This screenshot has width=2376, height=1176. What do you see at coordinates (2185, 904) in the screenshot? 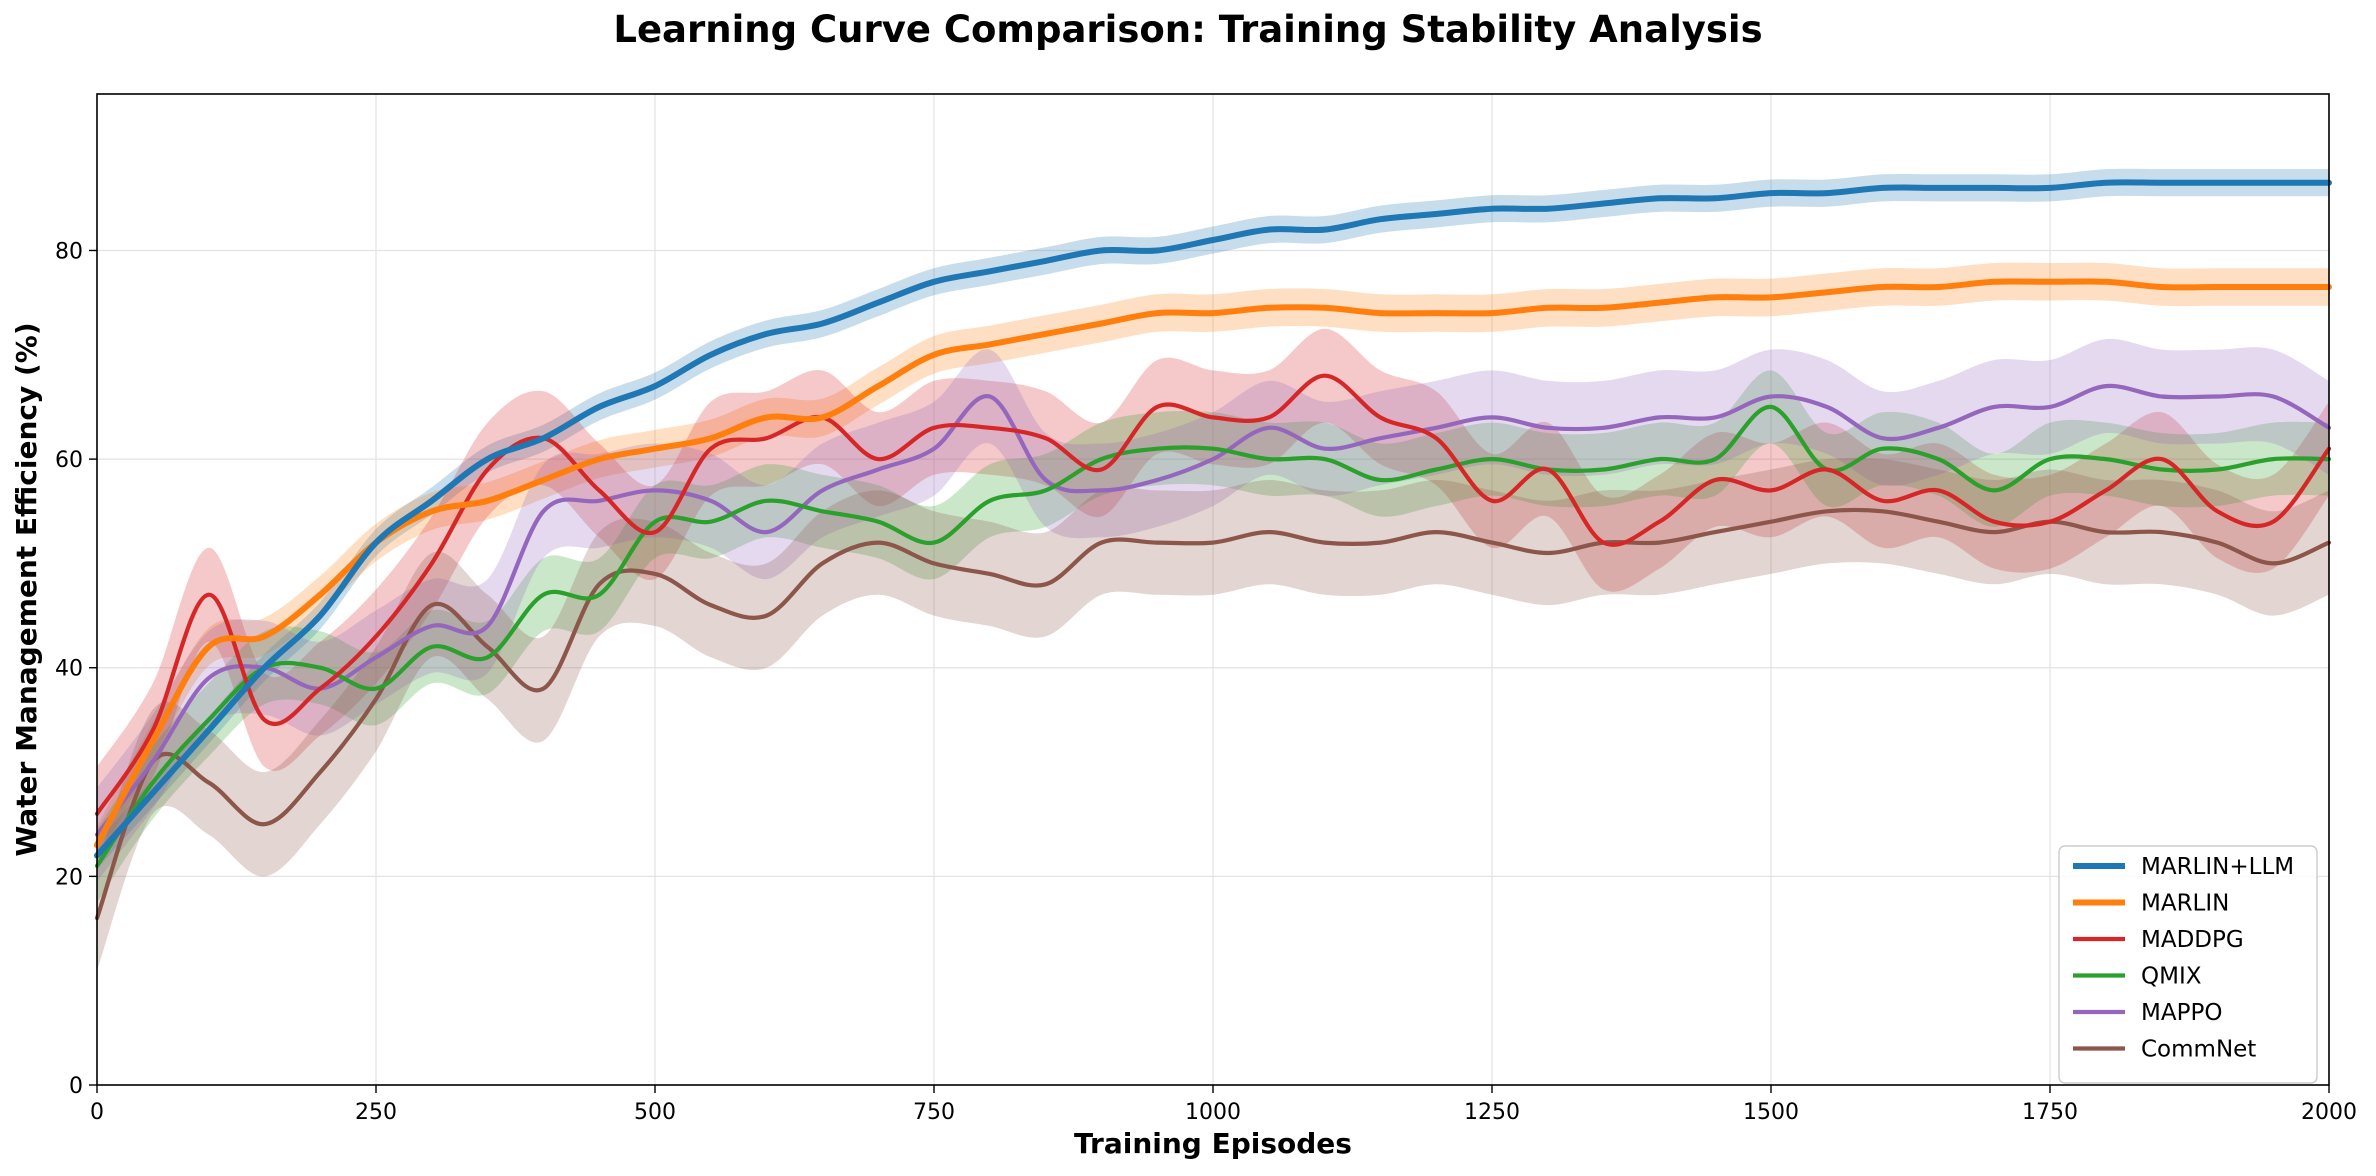
I see `legend-label: MARLIN` at bounding box center [2185, 904].